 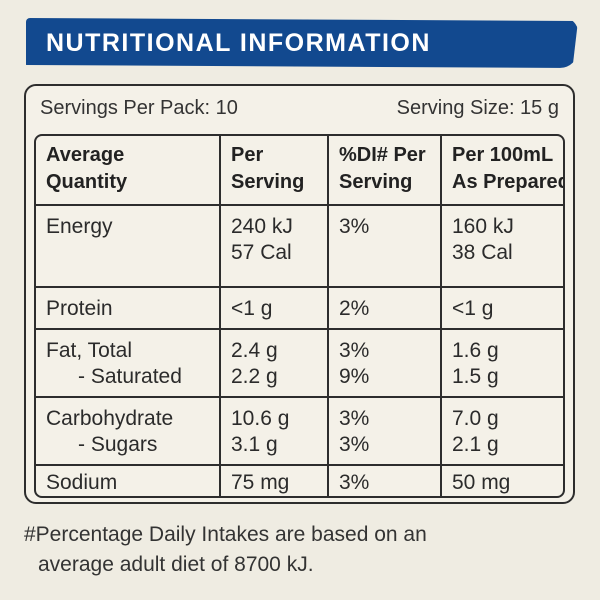 What do you see at coordinates (79, 226) in the screenshot?
I see `cell-text: Energy` at bounding box center [79, 226].